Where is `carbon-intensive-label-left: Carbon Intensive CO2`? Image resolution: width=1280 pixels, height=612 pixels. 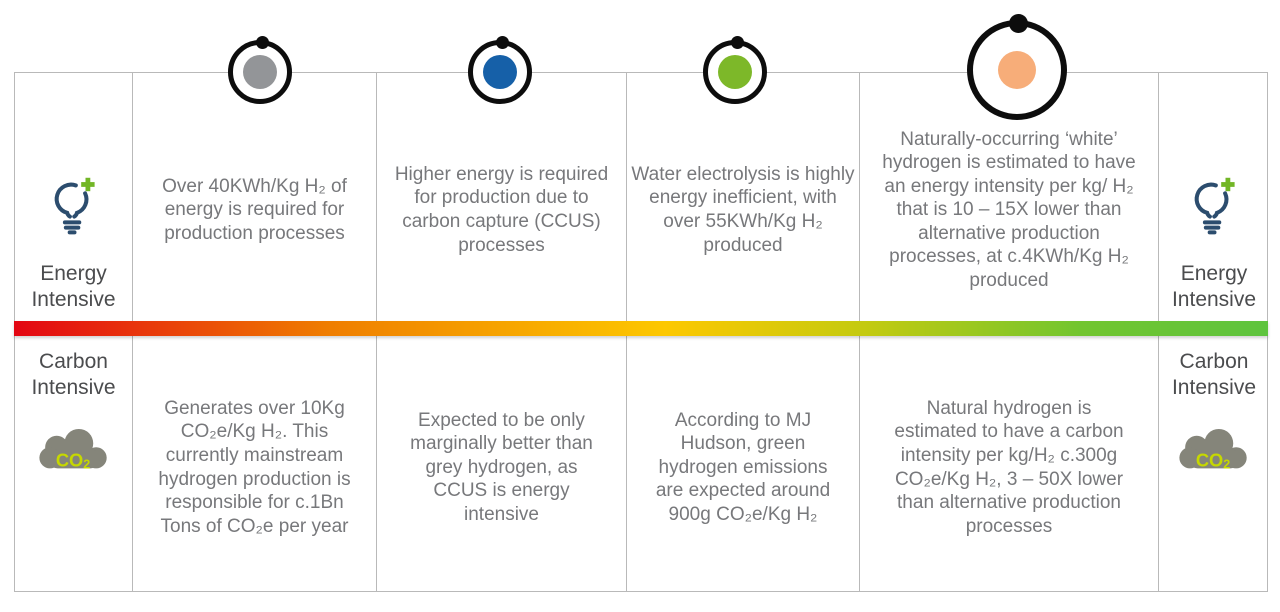
carbon-intensive-label-left: Carbon Intensive CO2 is located at coordinates (73, 464).